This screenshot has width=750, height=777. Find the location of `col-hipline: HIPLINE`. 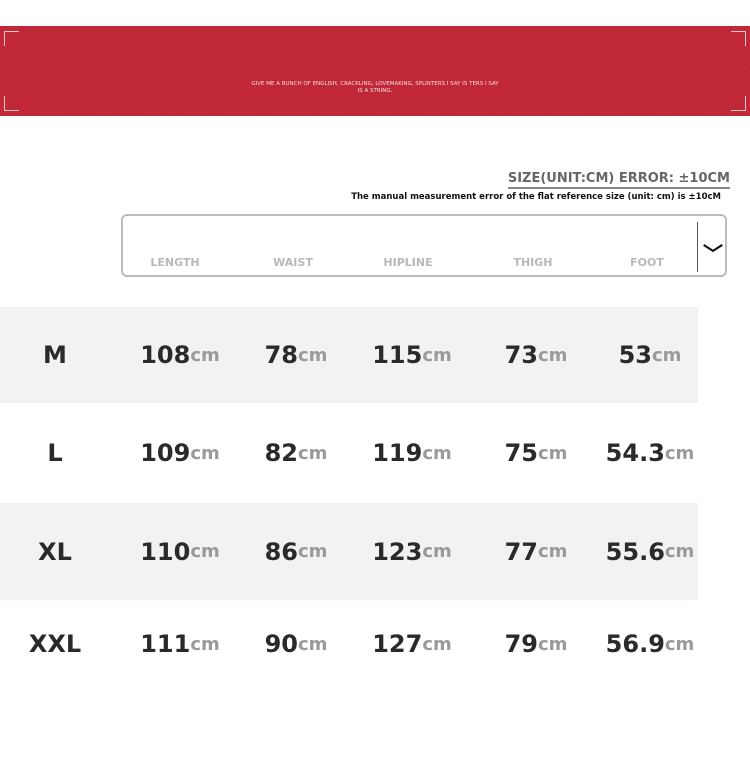

col-hipline: HIPLINE is located at coordinates (408, 262).